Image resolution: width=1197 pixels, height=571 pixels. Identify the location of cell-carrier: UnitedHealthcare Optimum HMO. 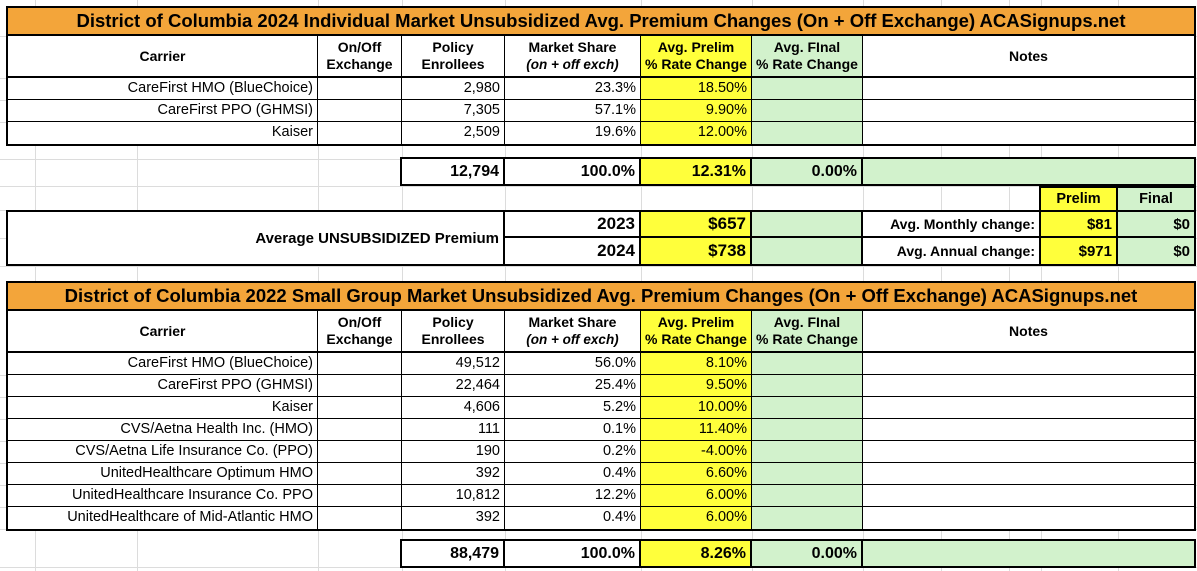
(163, 474).